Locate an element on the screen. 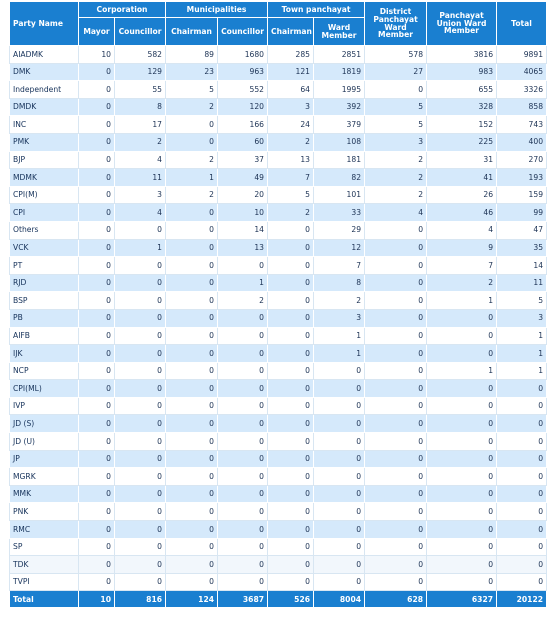 The height and width of the screenshot is (626, 556). value-cell: 4065 is located at coordinates (522, 72).